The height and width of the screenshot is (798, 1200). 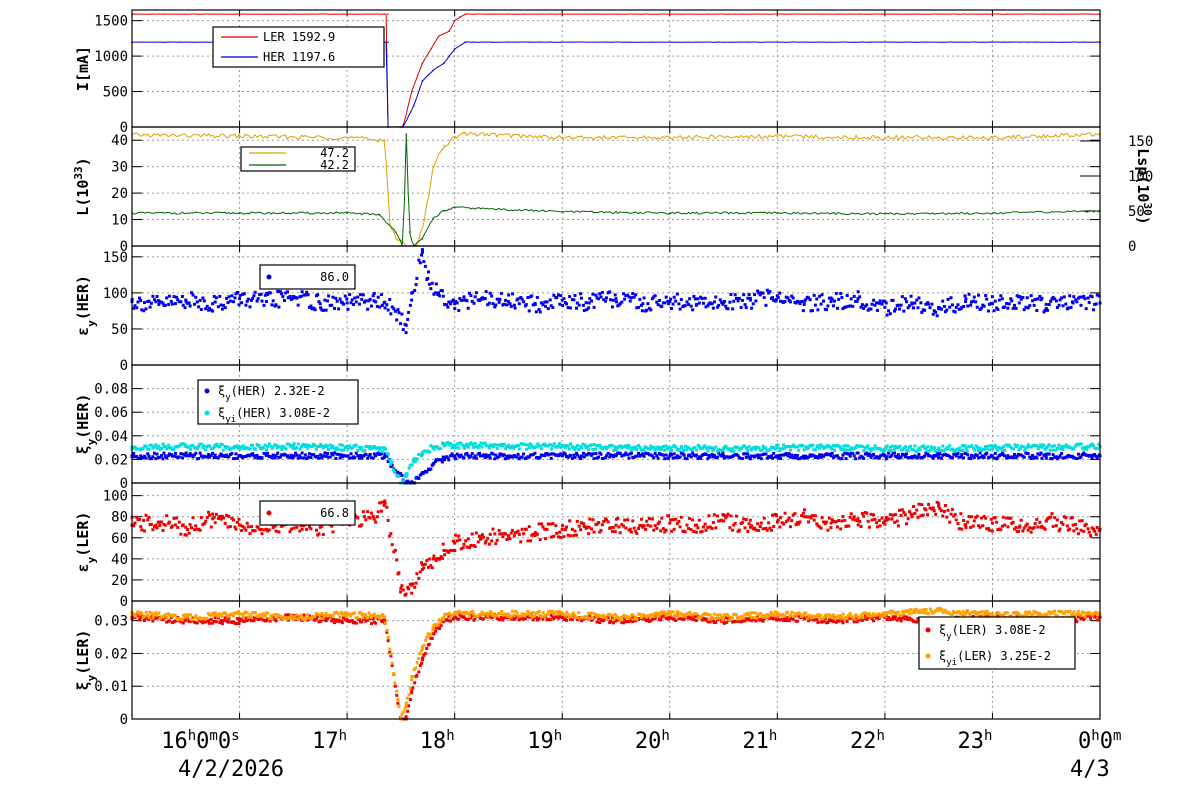 I want to click on legend-box, so click(x=298, y=47).